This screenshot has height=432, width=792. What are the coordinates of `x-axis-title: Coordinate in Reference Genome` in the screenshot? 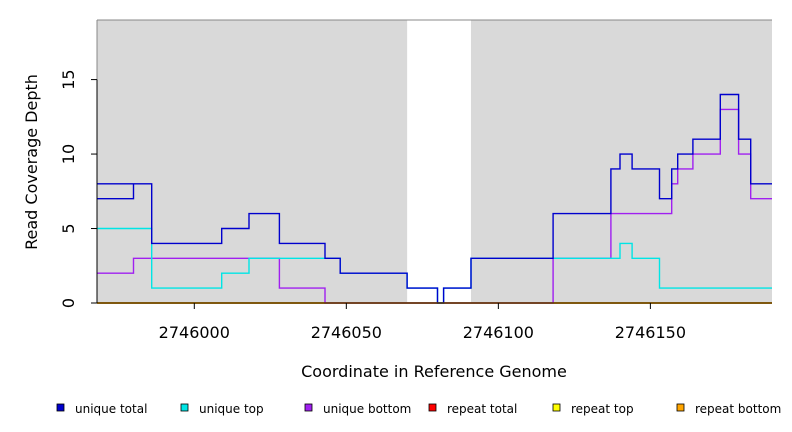 It's located at (434, 371).